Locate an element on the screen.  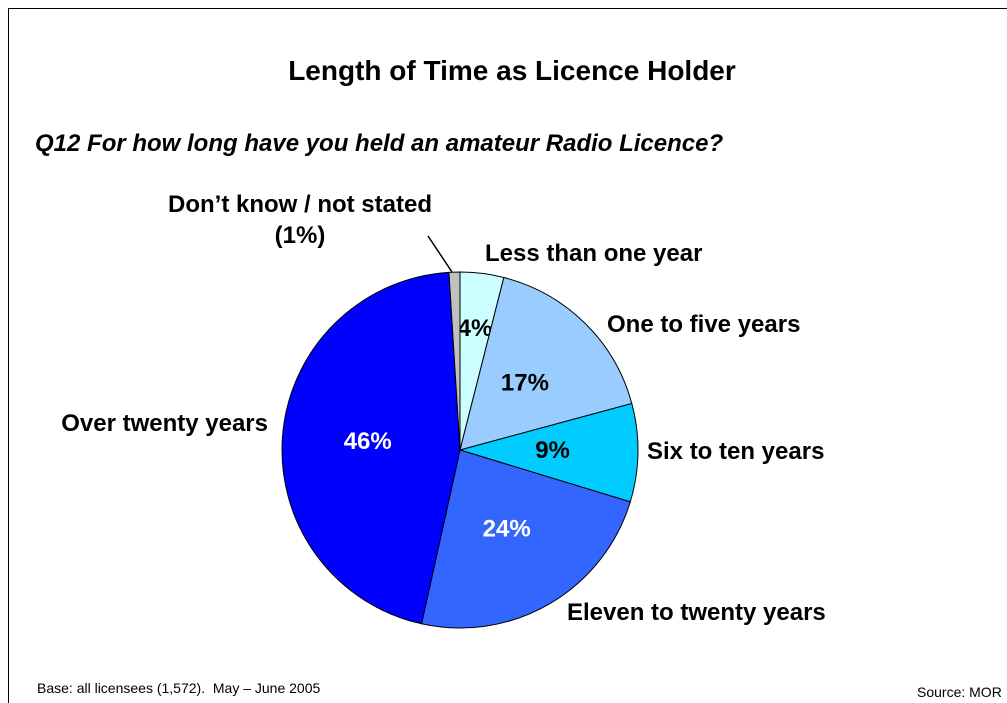
category-label: One to five years is located at coordinates (704, 324).